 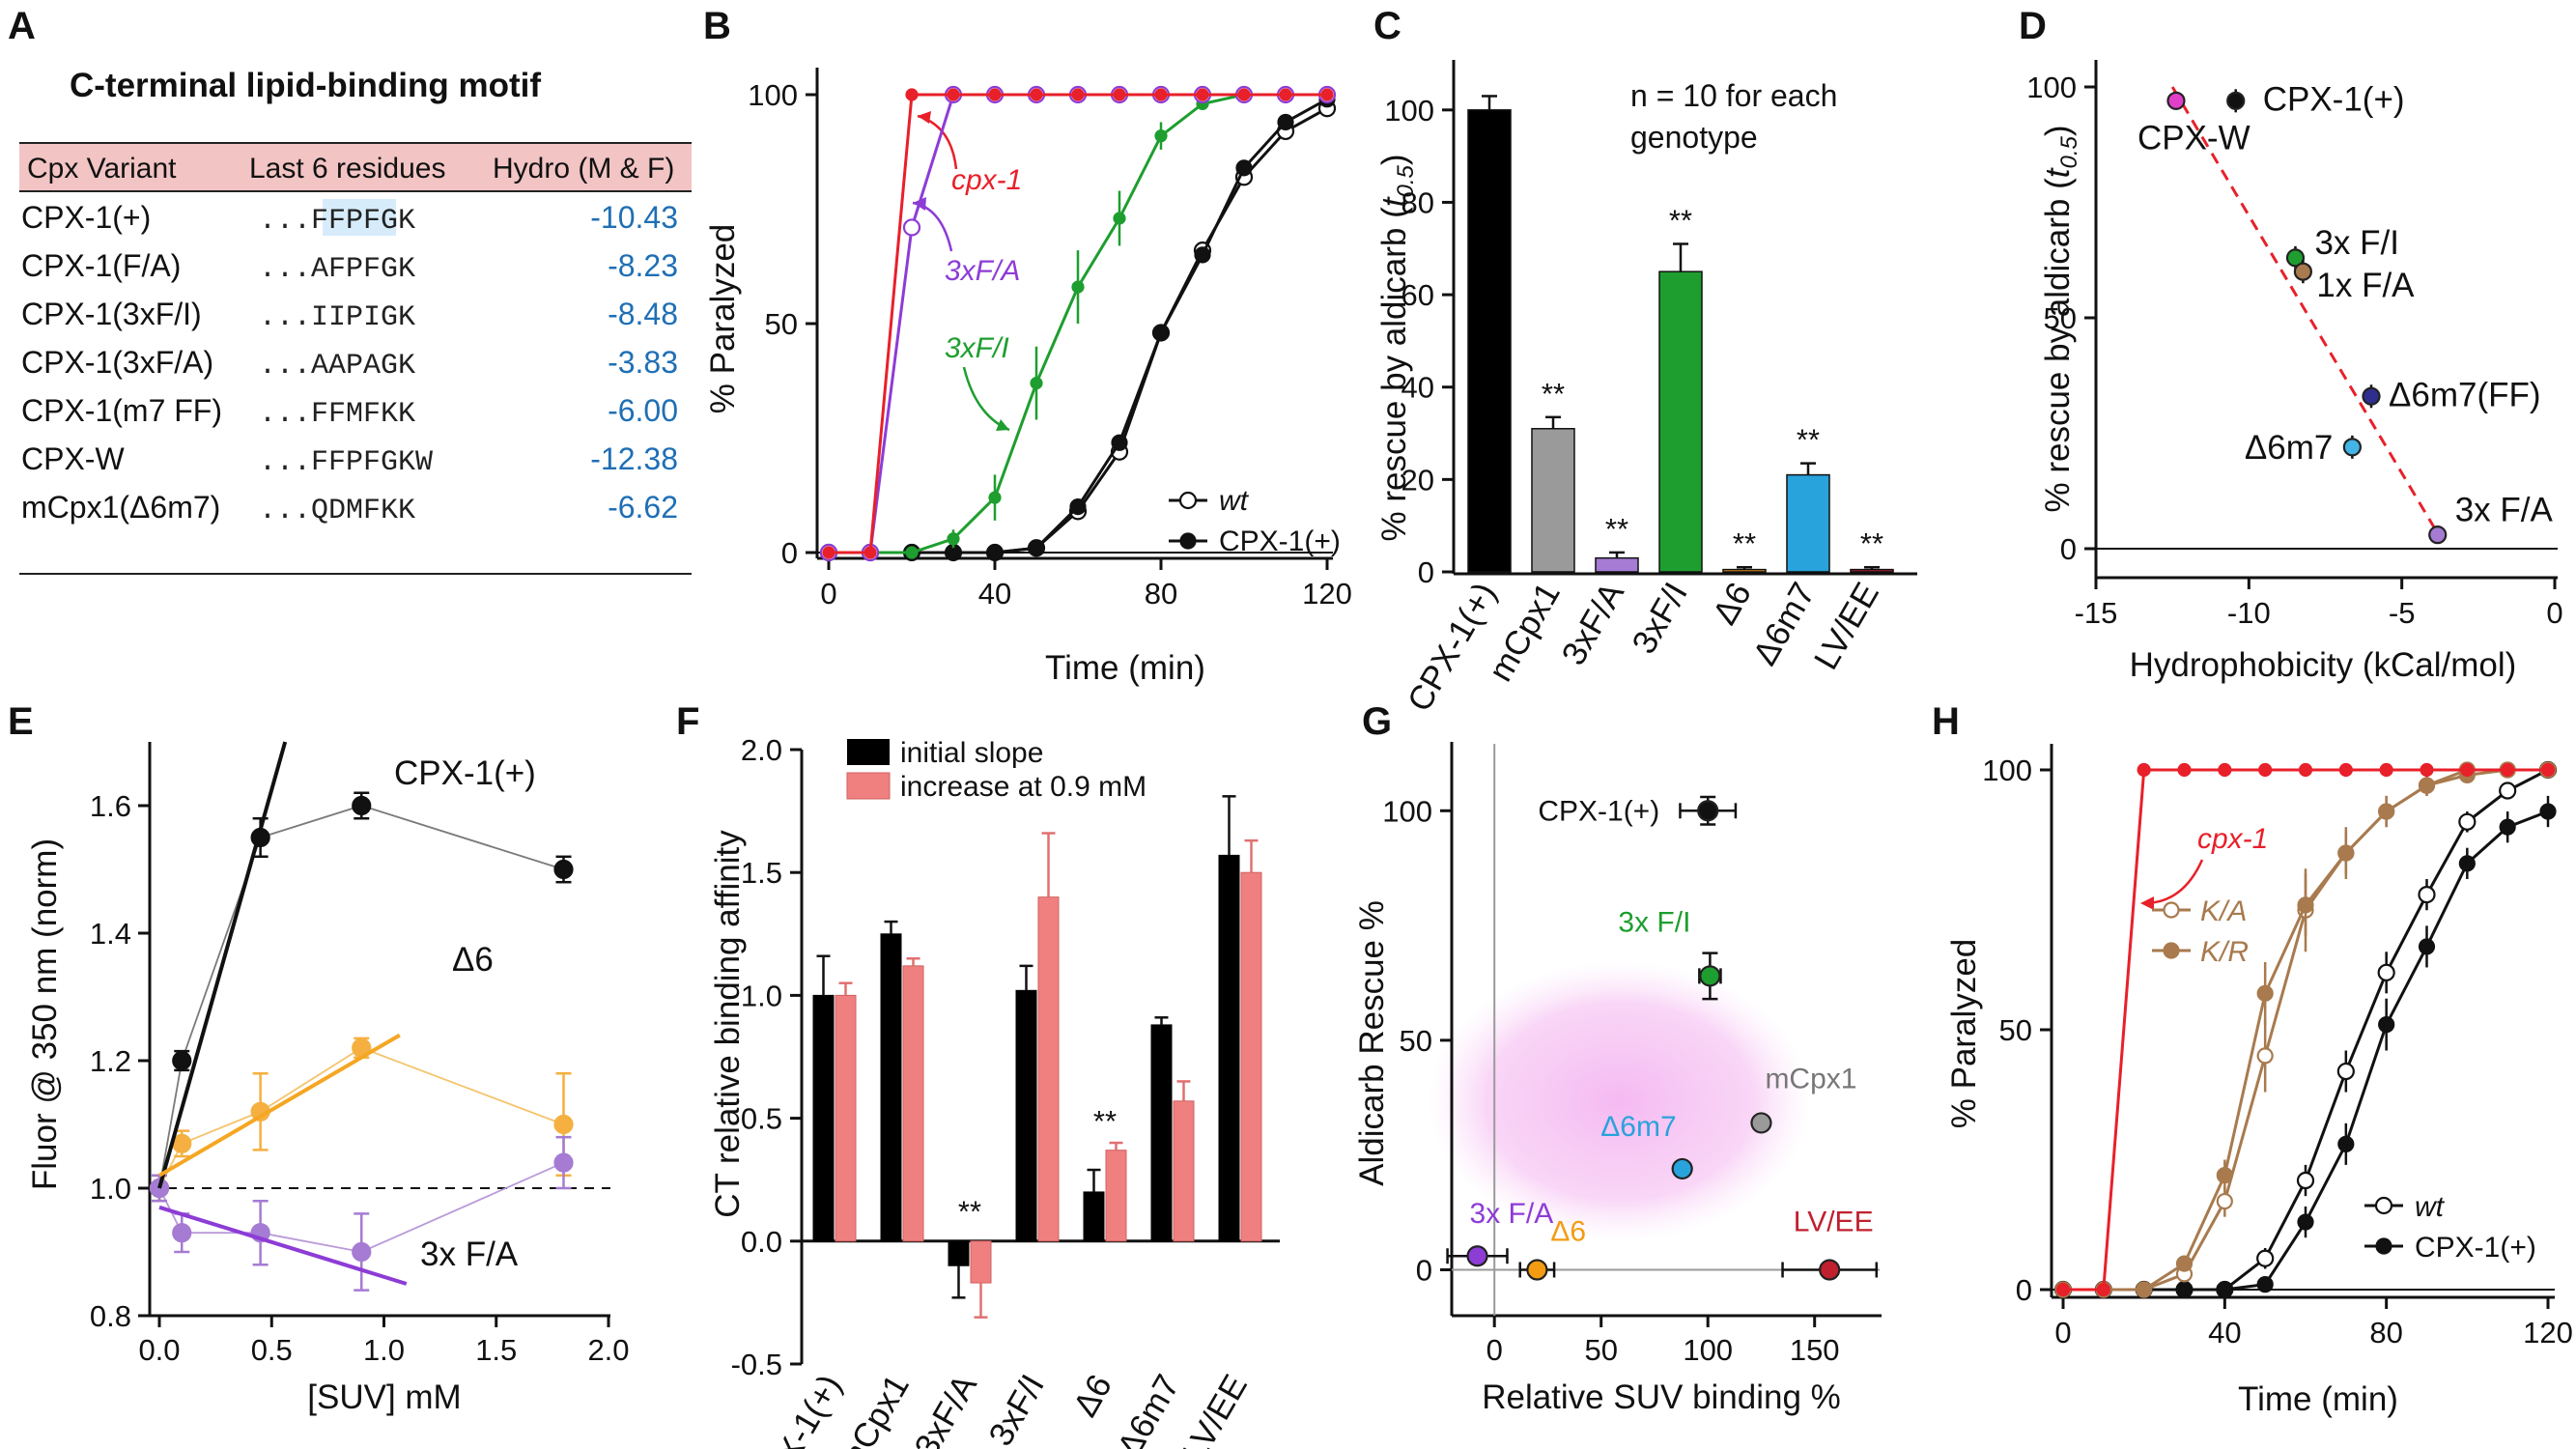 I want to click on table-hydro-1: -8.23, so click(x=643, y=265).